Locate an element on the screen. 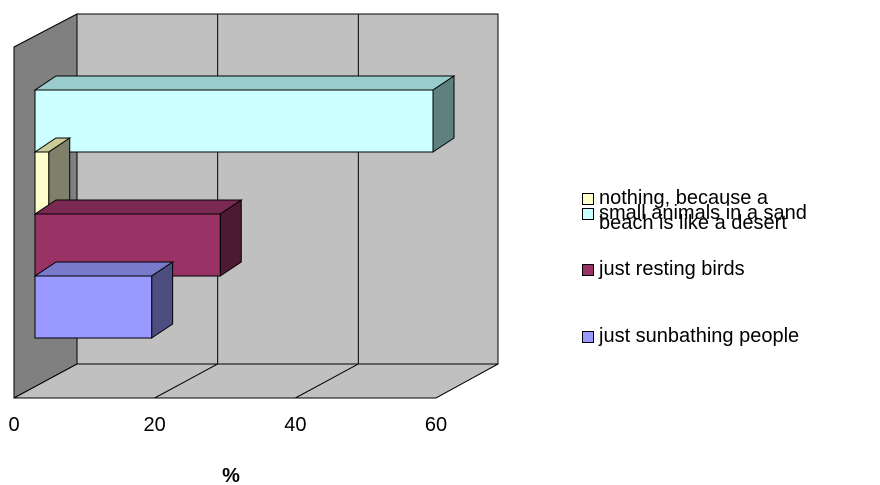 This screenshot has height=485, width=880. legend-item-2: just resting birds is located at coordinates (663, 269).